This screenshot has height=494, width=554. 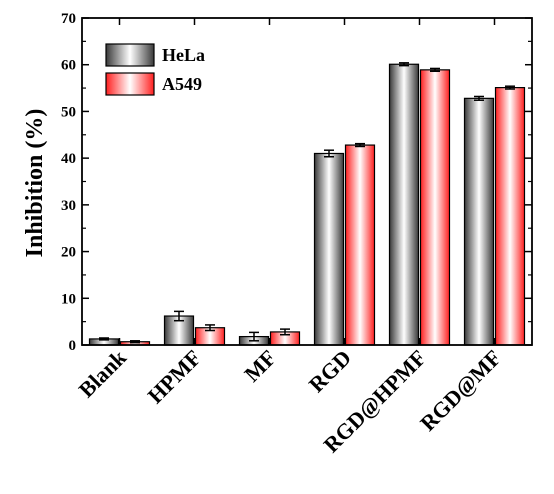 I want to click on x-label-rgd-mf: RGD@MF, so click(x=460, y=390).